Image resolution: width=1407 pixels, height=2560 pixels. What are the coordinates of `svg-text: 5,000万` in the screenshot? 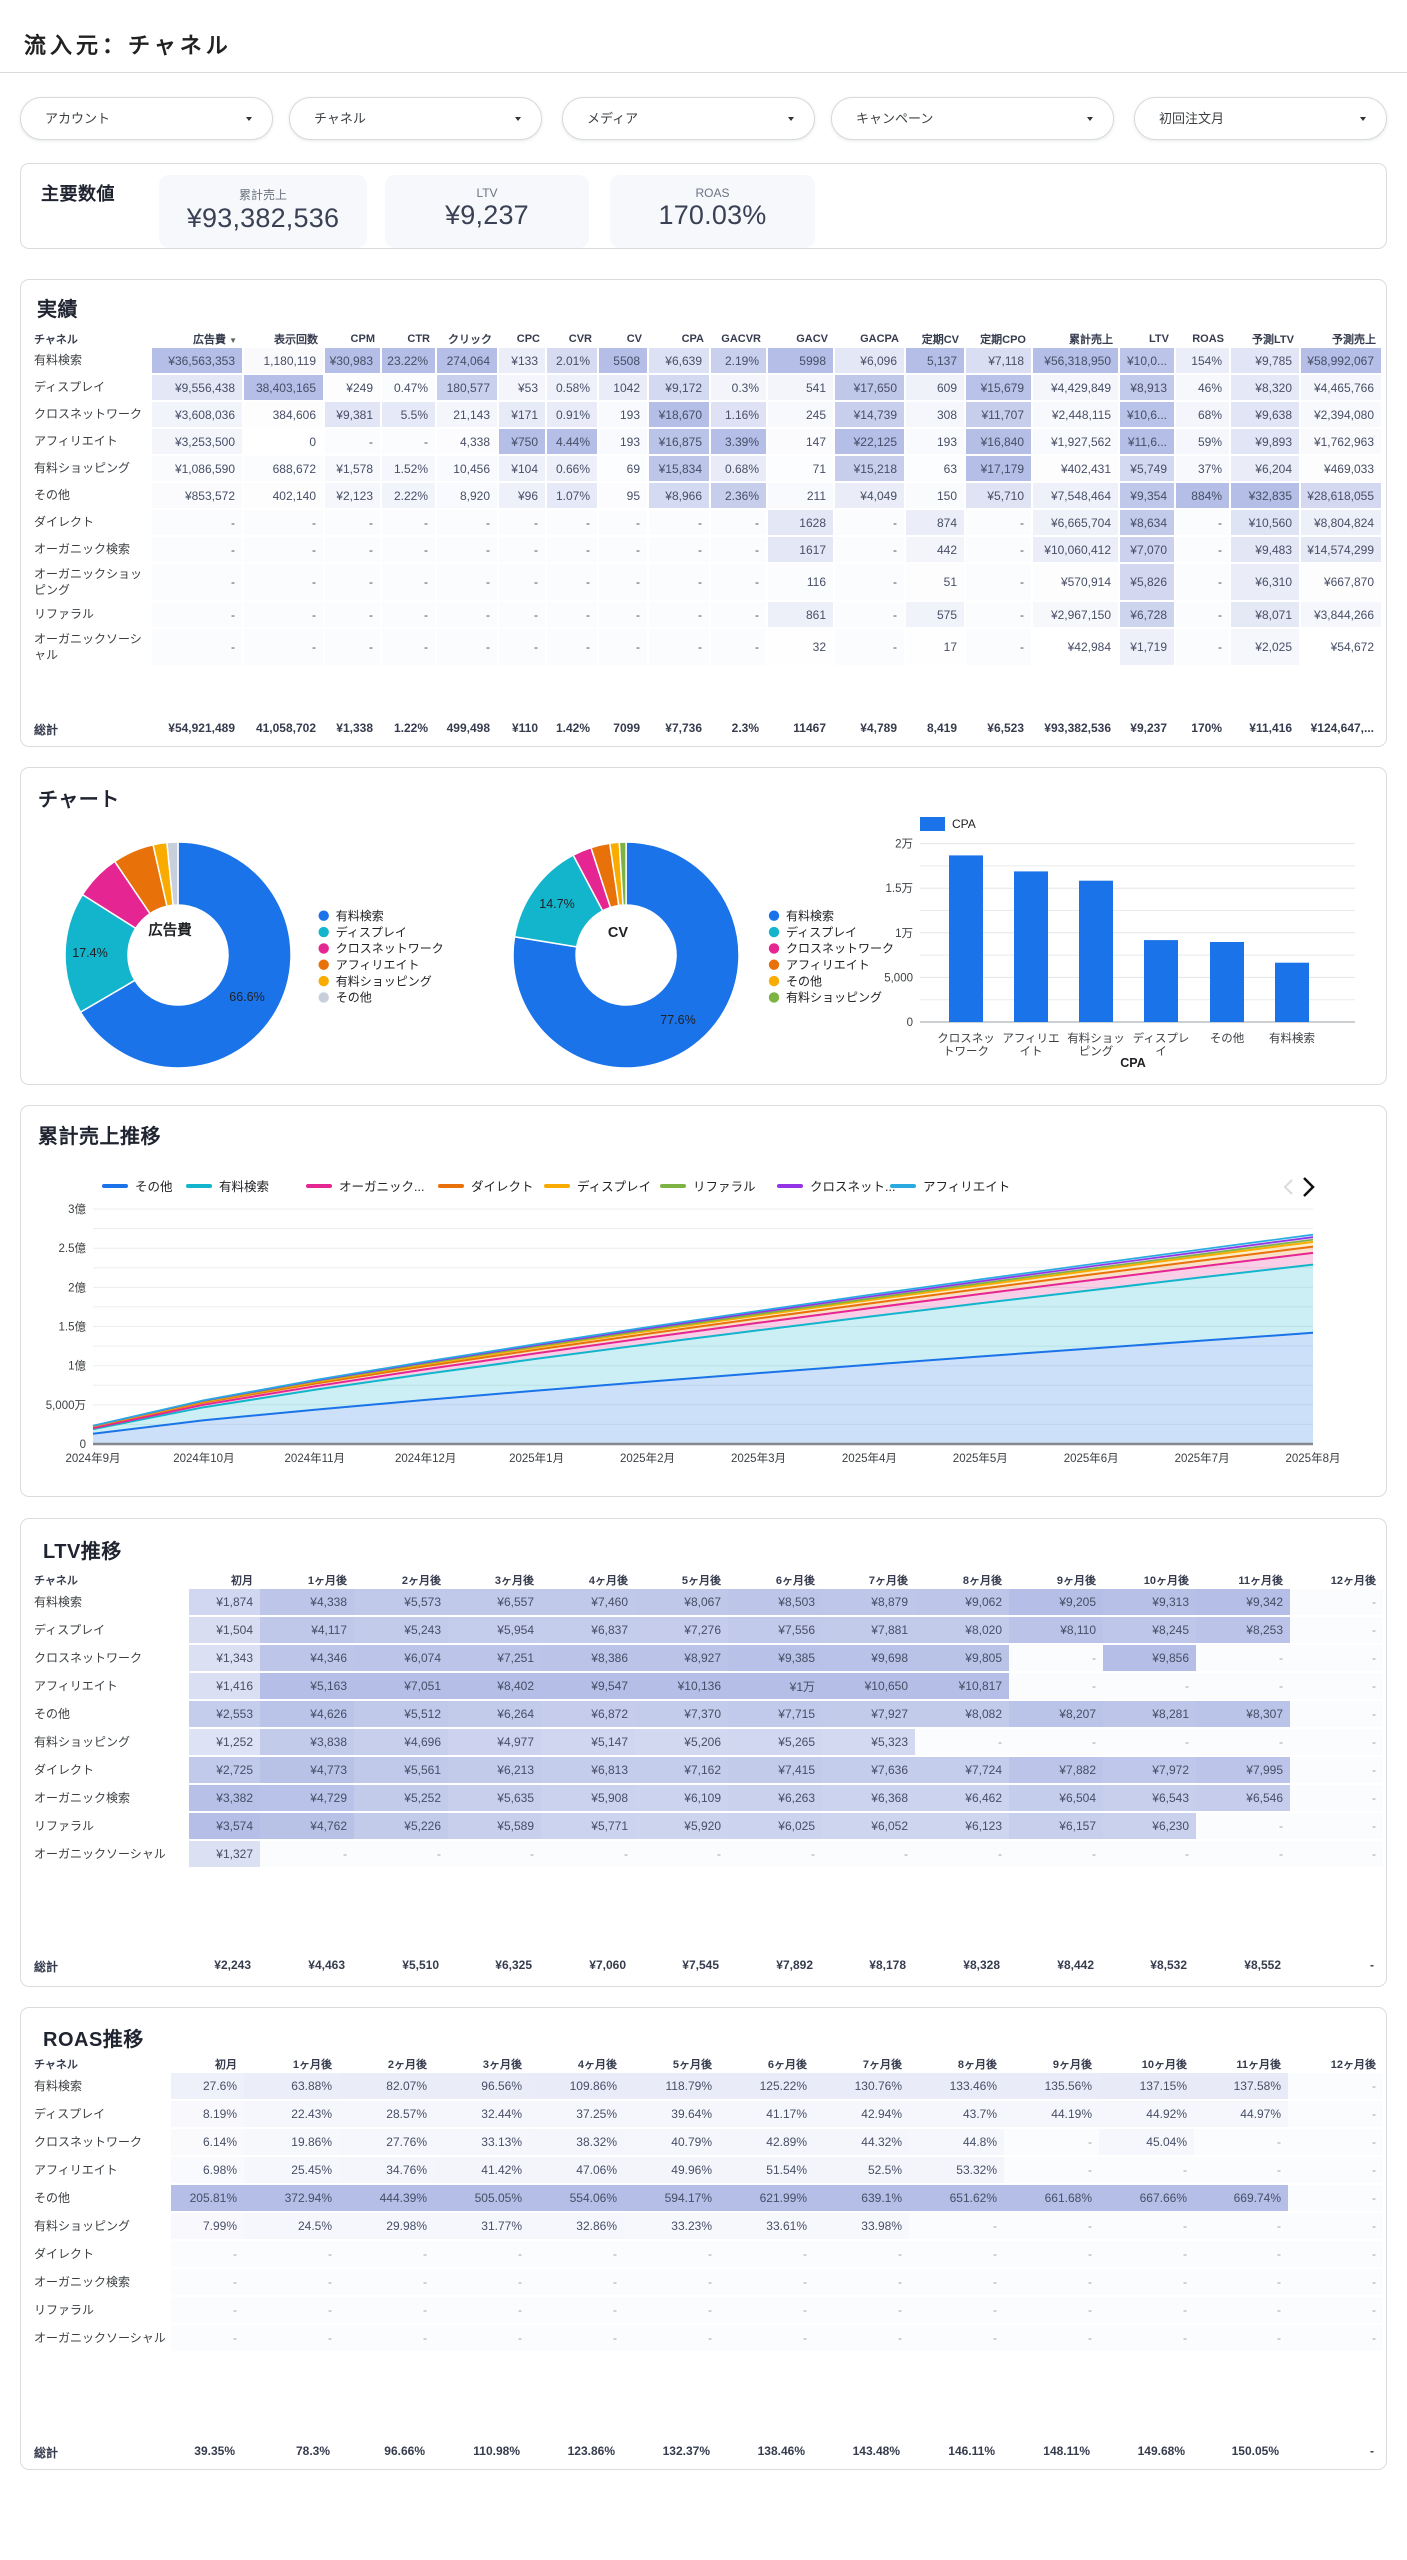 It's located at (66, 1406).